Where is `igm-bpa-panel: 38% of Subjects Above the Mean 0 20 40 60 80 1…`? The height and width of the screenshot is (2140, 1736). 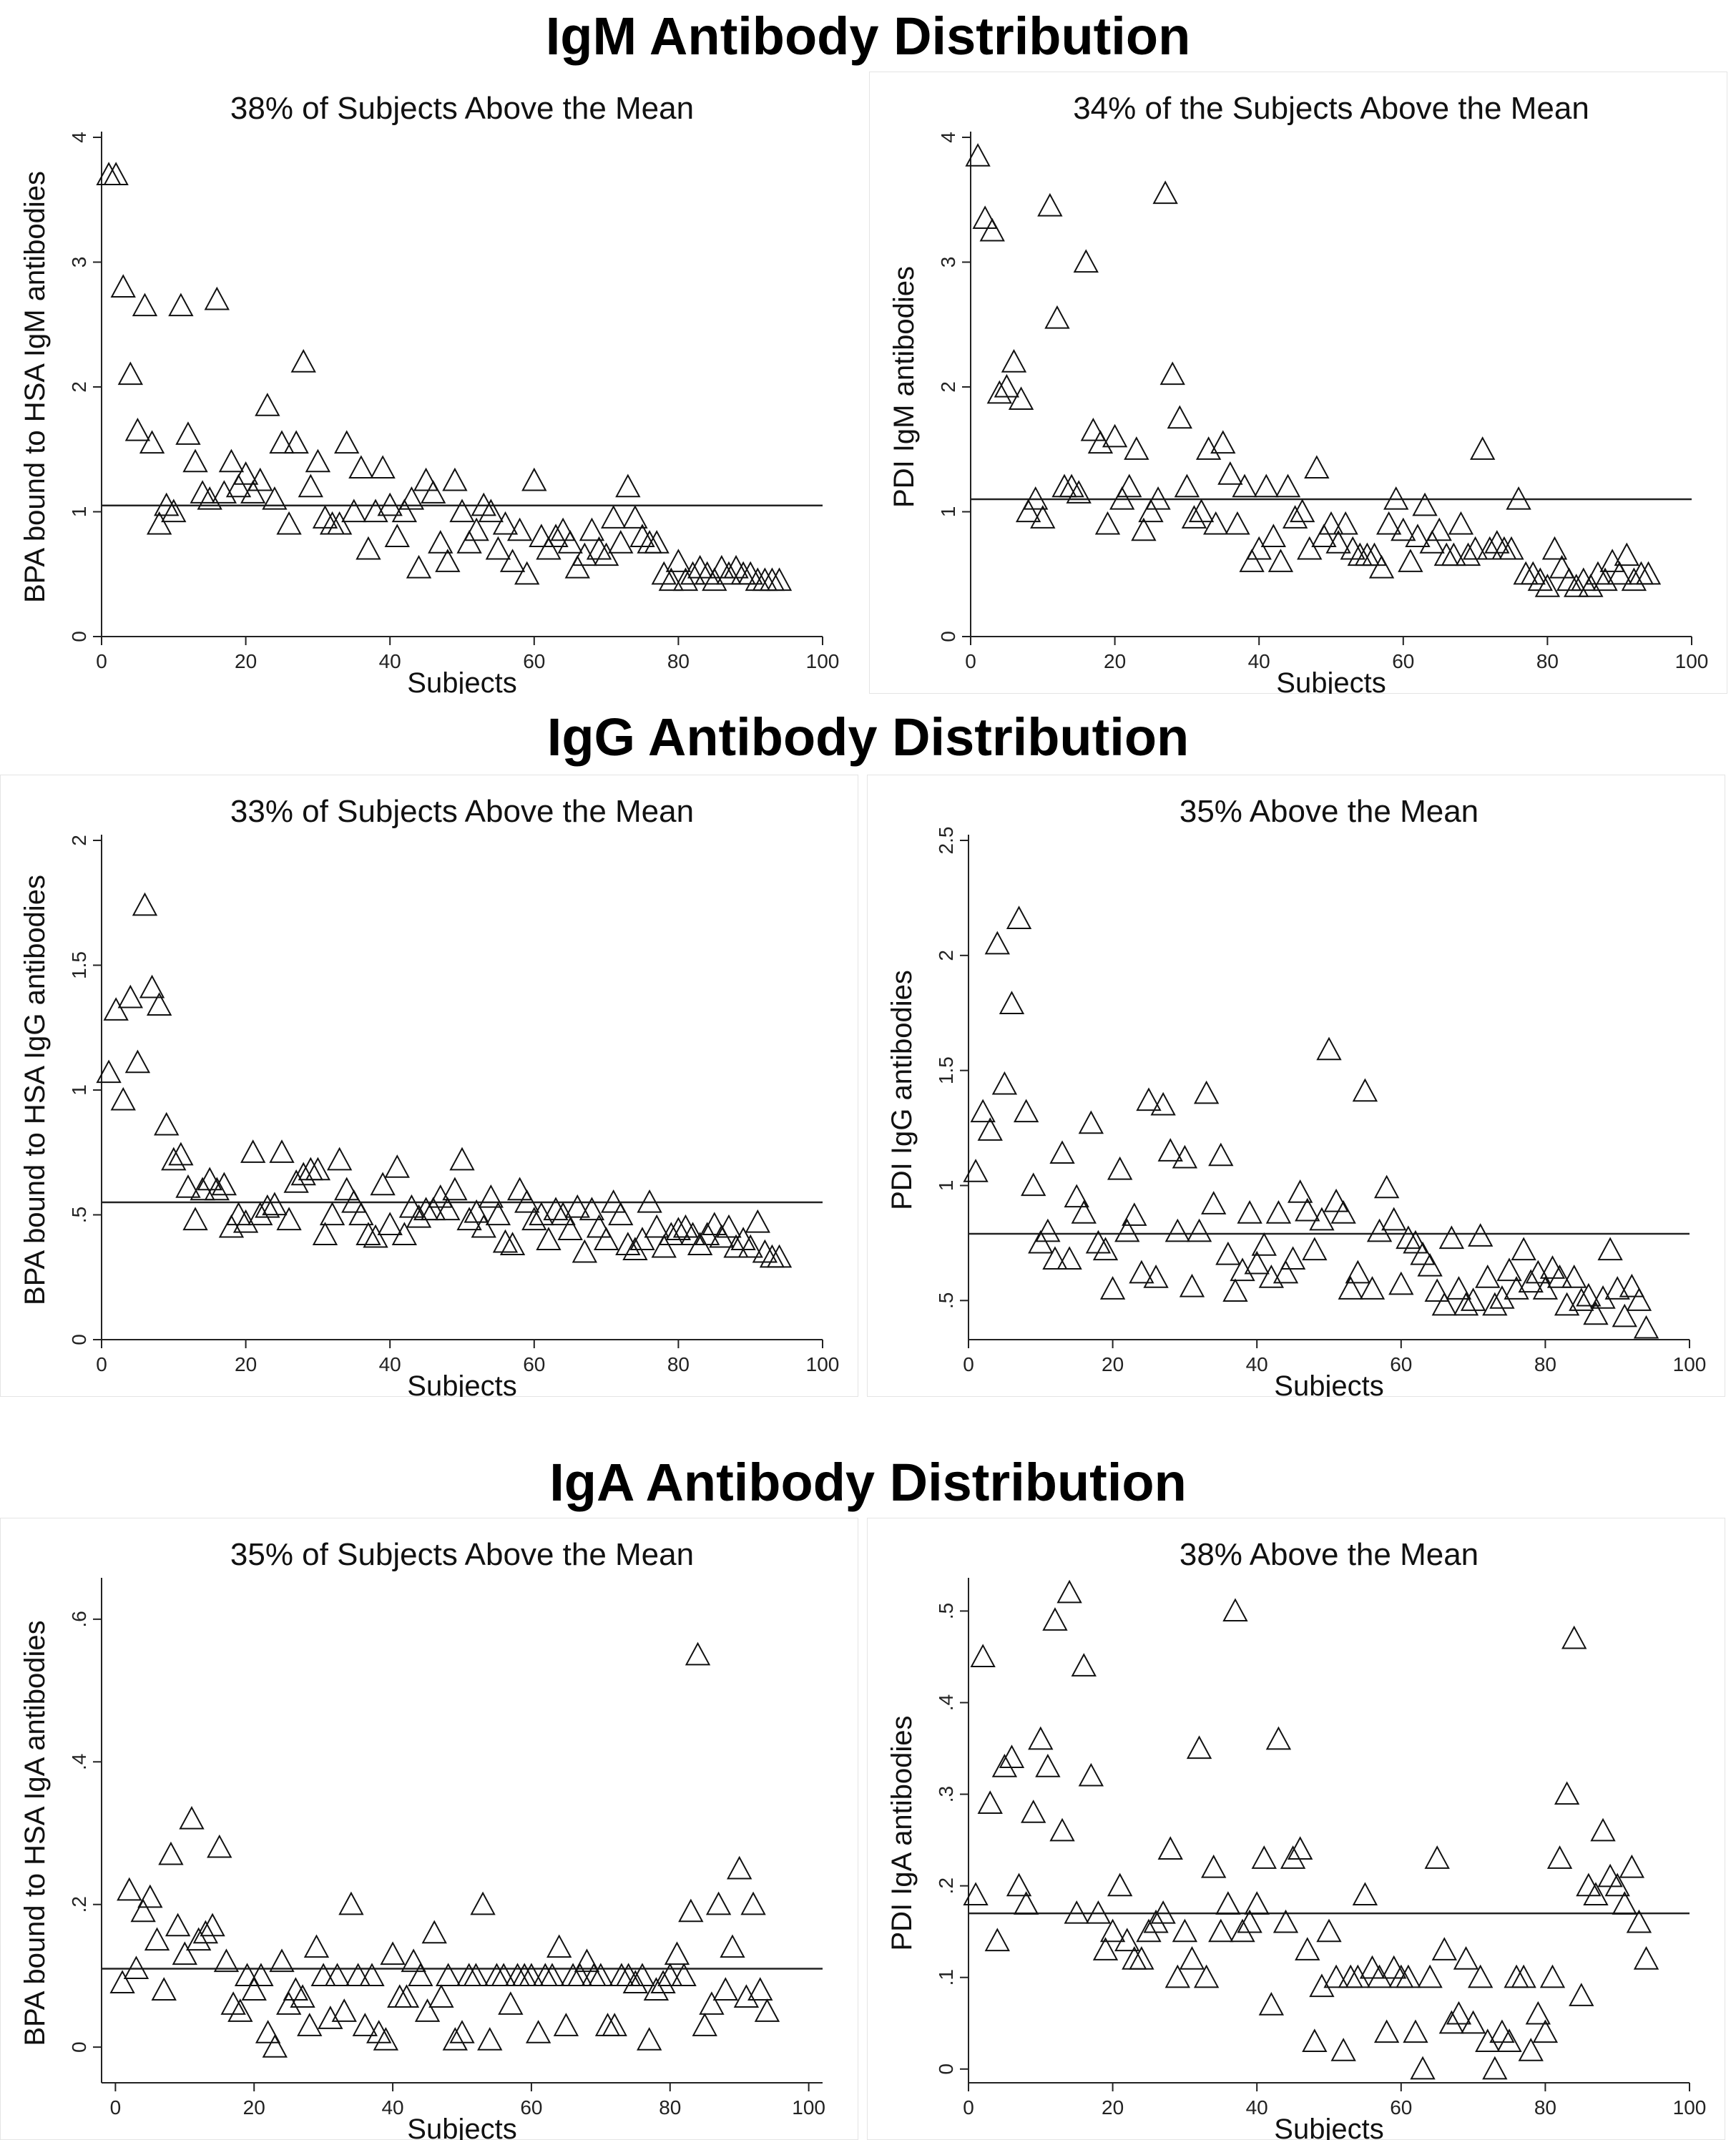 igm-bpa-panel: 38% of Subjects Above the Mean 0 20 40 60 80 1… is located at coordinates (429, 383).